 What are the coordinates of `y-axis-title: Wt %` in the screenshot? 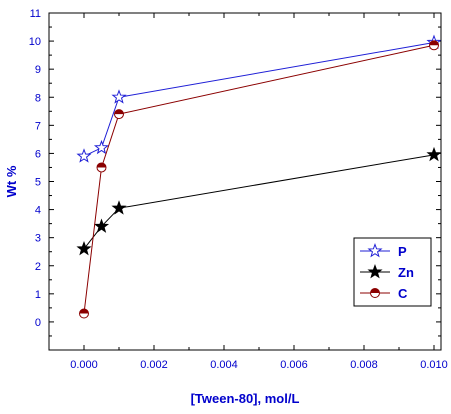 It's located at (11, 181).